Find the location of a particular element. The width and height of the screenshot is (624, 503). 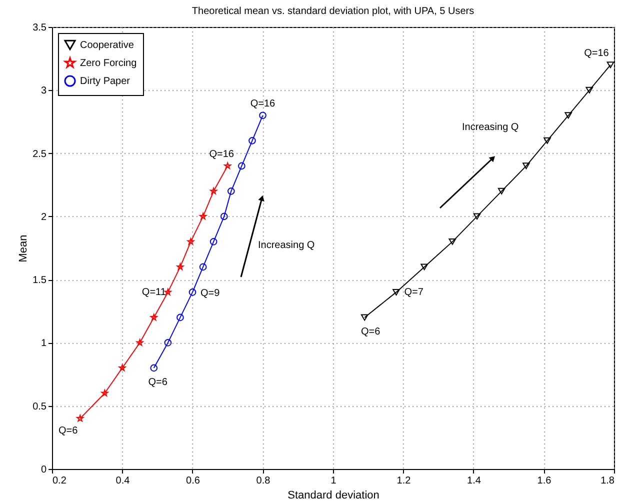

y-axis-title: Mean is located at coordinates (24, 248).